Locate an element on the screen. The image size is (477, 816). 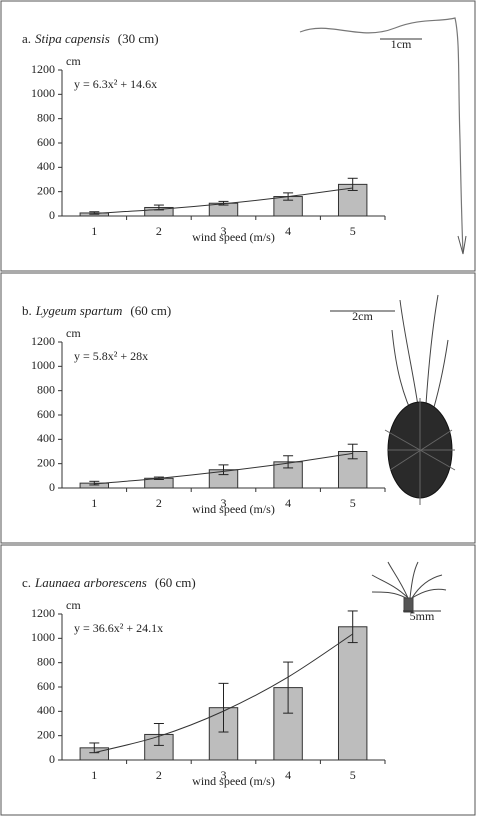
chart-title: b. Lygeum spartum (60 cm) is located at coordinates (96, 310).